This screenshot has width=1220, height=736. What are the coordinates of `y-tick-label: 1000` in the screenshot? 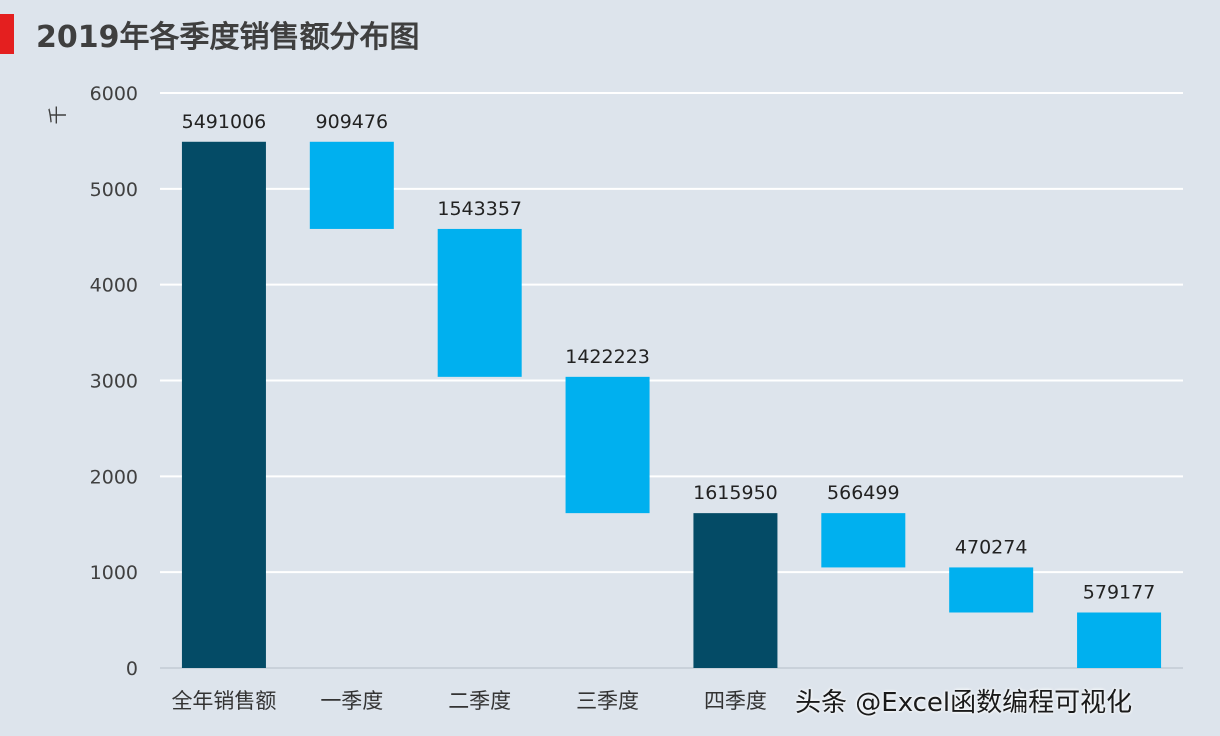 It's located at (114, 573).